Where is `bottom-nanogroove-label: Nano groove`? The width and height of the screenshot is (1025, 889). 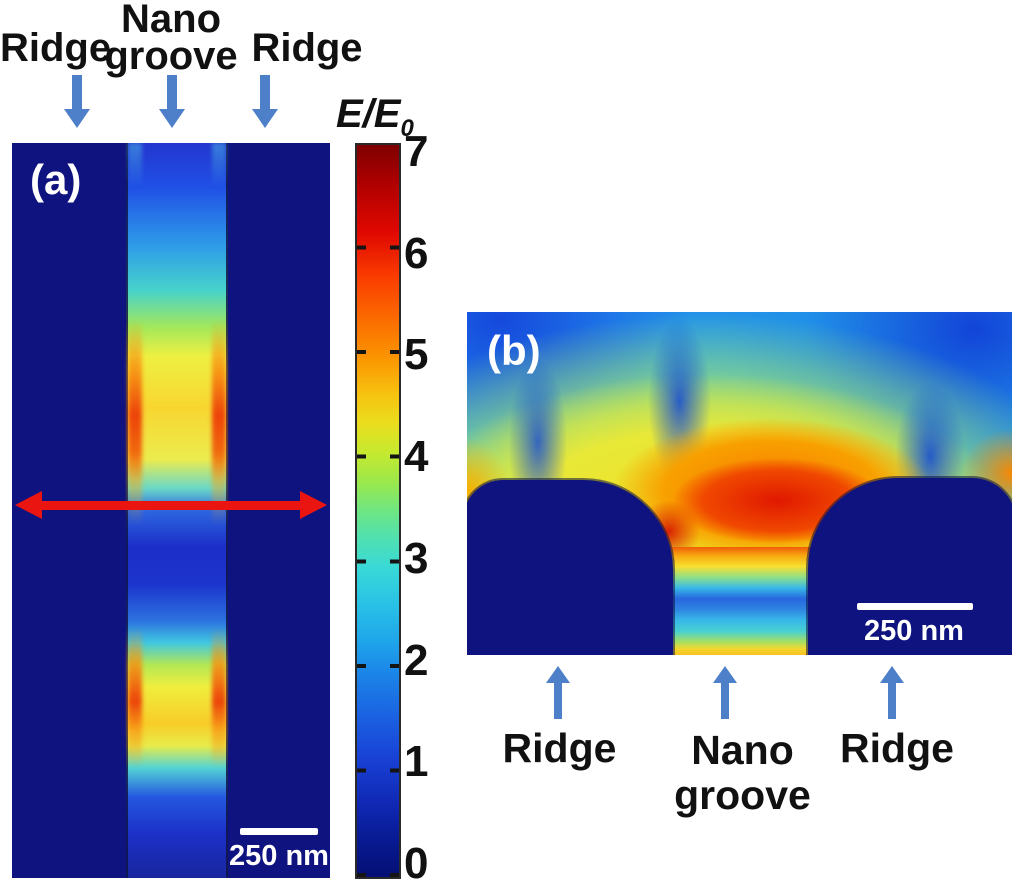 bottom-nanogroove-label: Nano groove is located at coordinates (742, 772).